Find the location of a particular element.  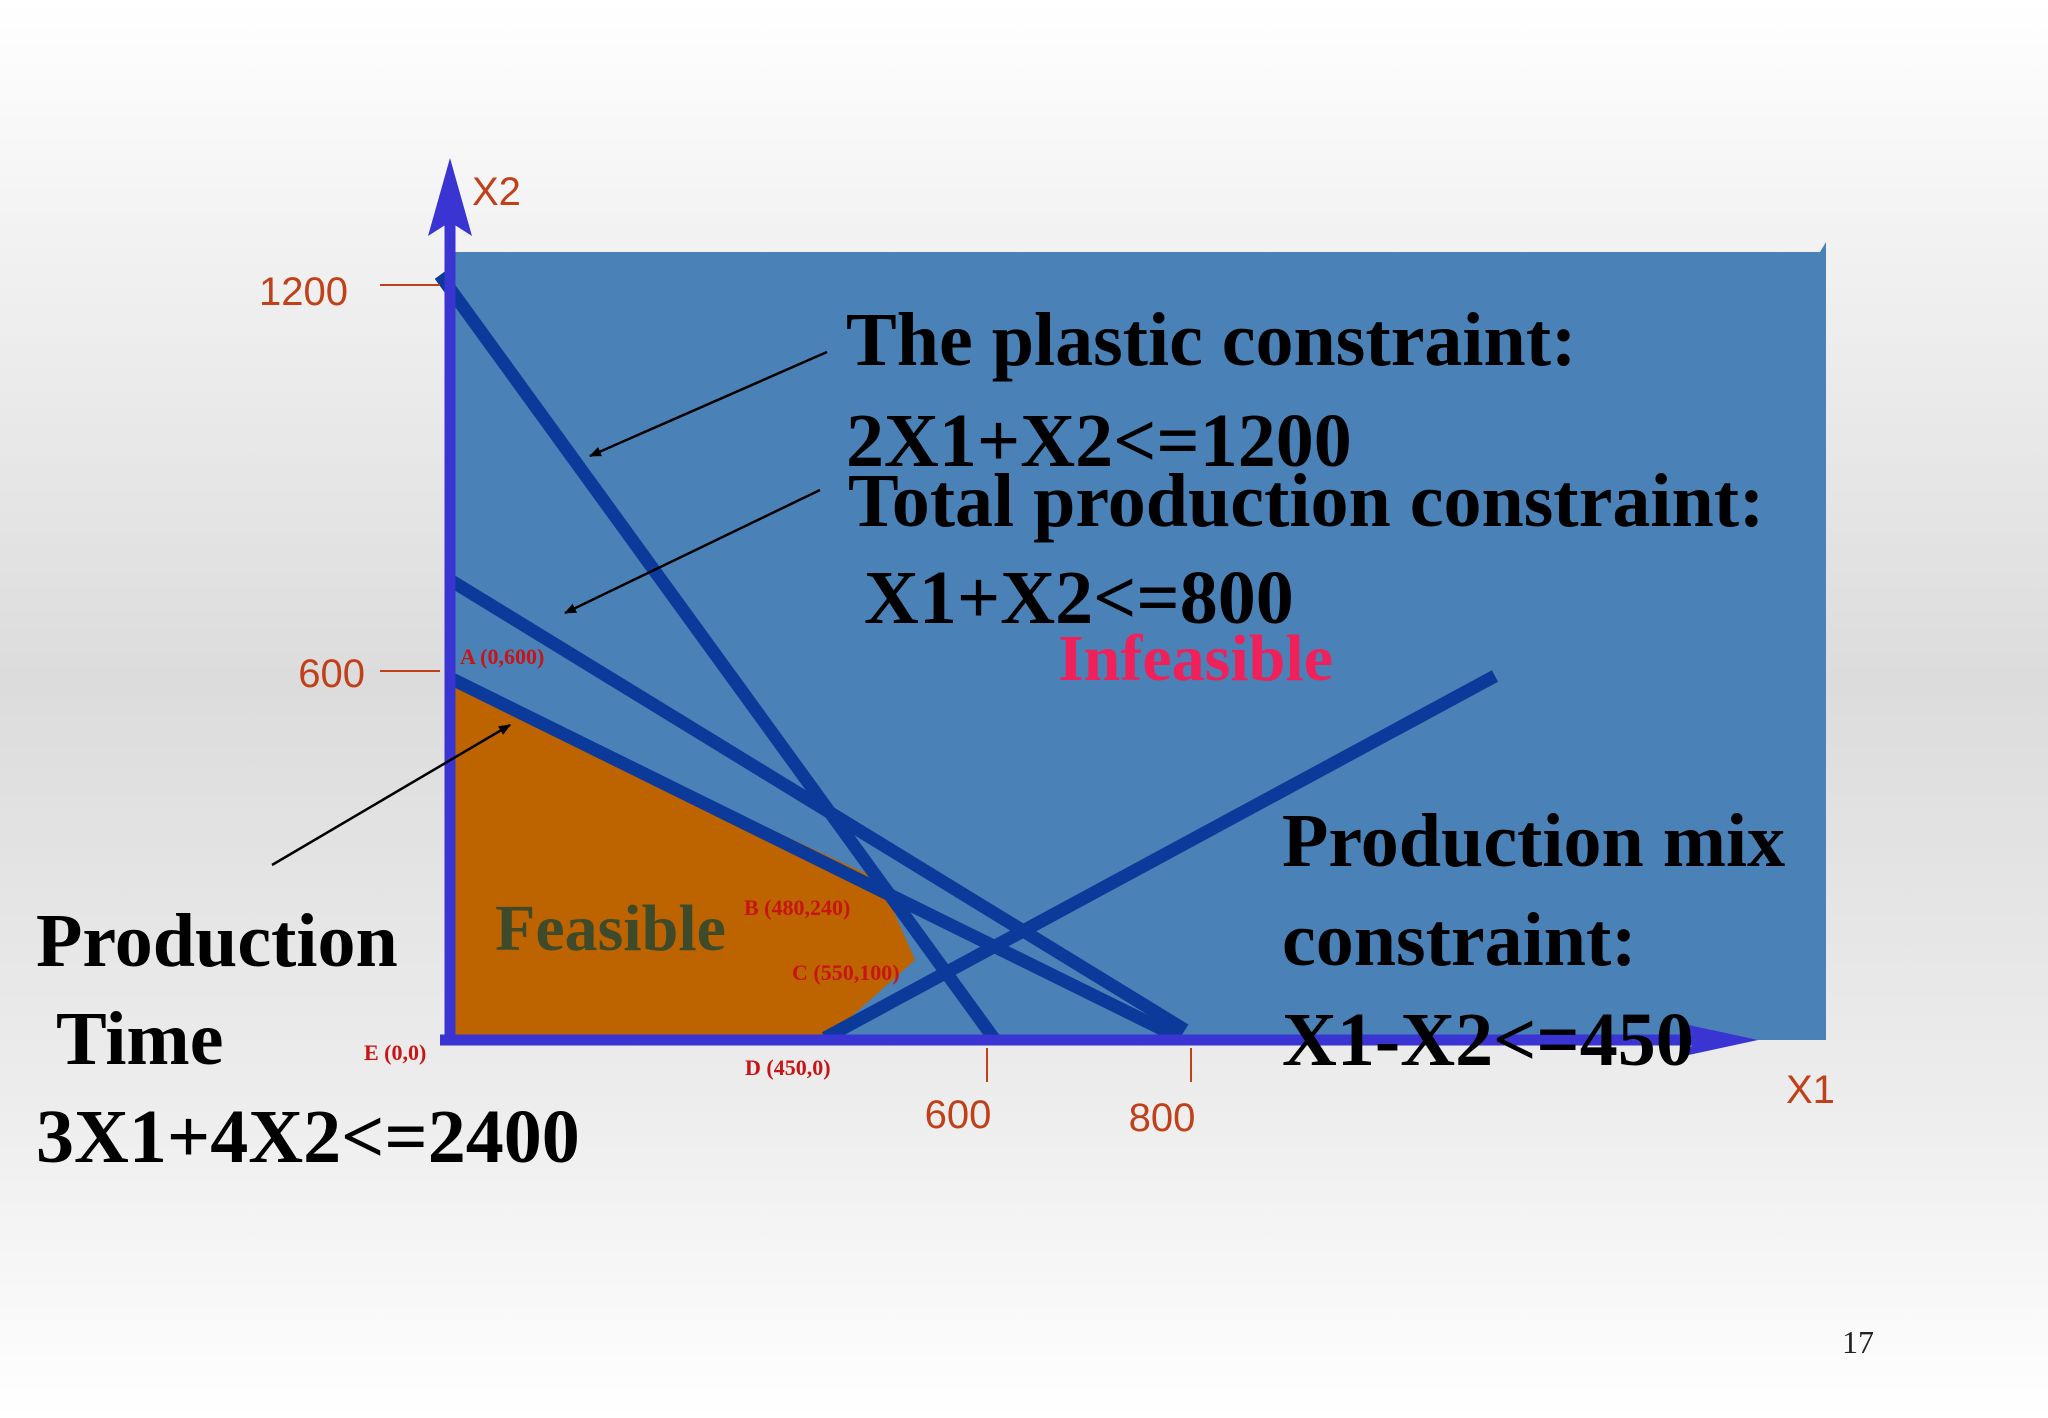

total-production-constraint-formula: X1+X2<=800 is located at coordinates (1079, 598).